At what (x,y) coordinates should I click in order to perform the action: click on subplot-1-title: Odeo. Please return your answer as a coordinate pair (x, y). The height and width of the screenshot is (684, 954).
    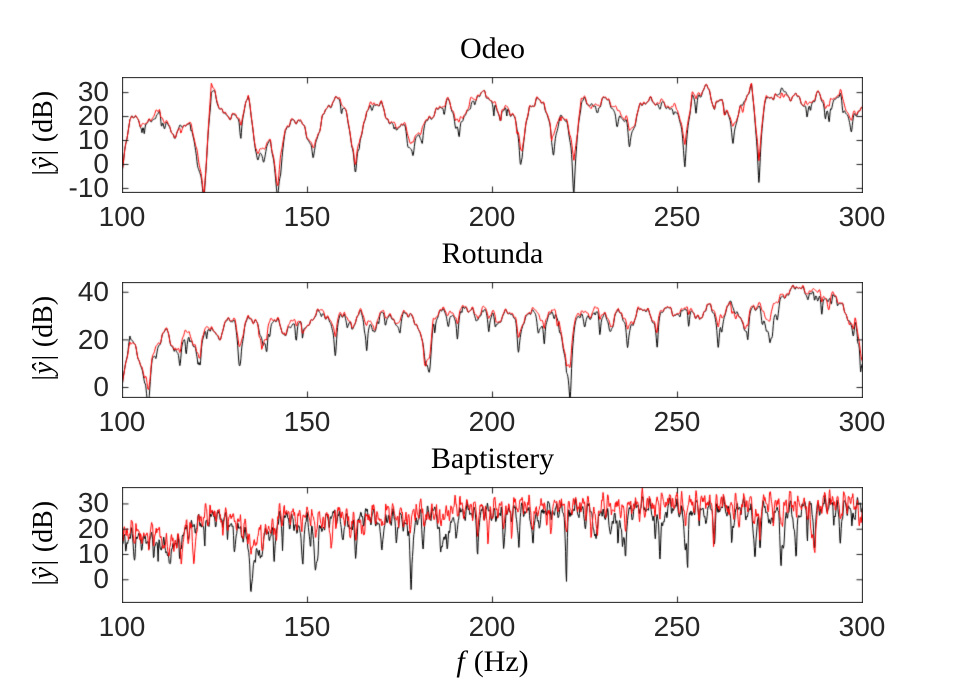
    Looking at the image, I should click on (492, 48).